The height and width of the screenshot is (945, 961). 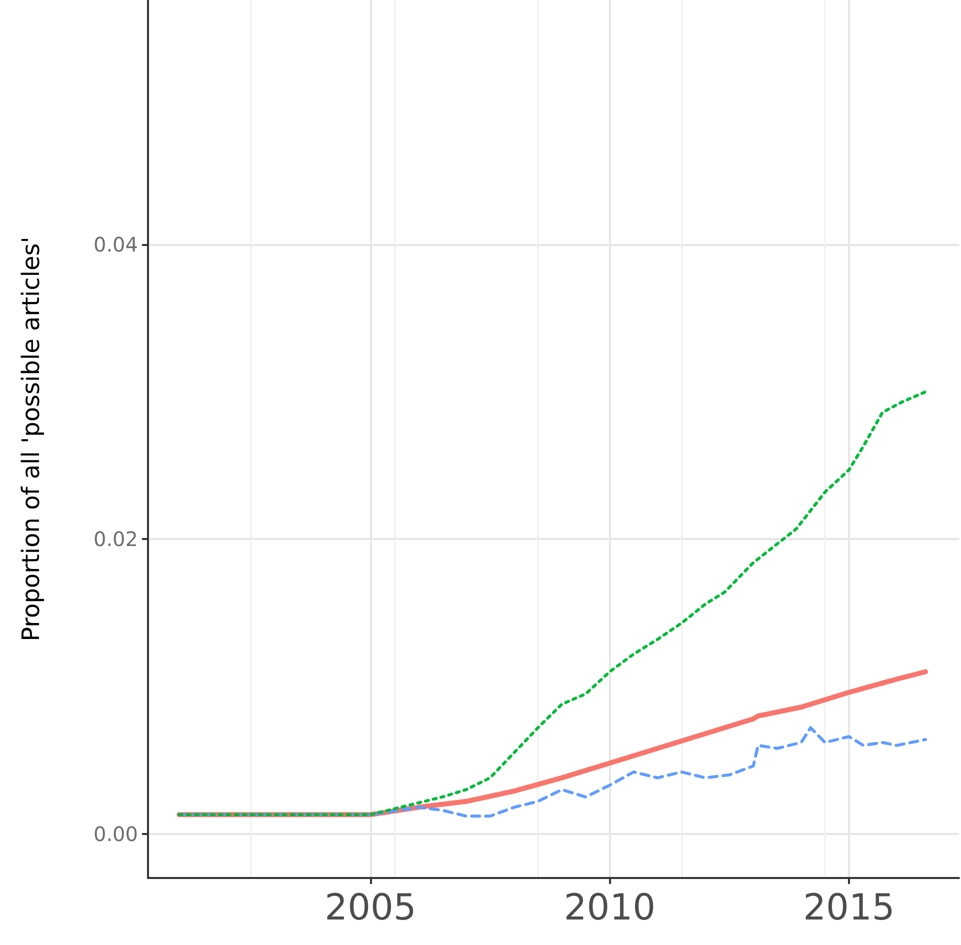 What do you see at coordinates (31, 439) in the screenshot?
I see `y-axis-title: Proportion of all 'possible articles'` at bounding box center [31, 439].